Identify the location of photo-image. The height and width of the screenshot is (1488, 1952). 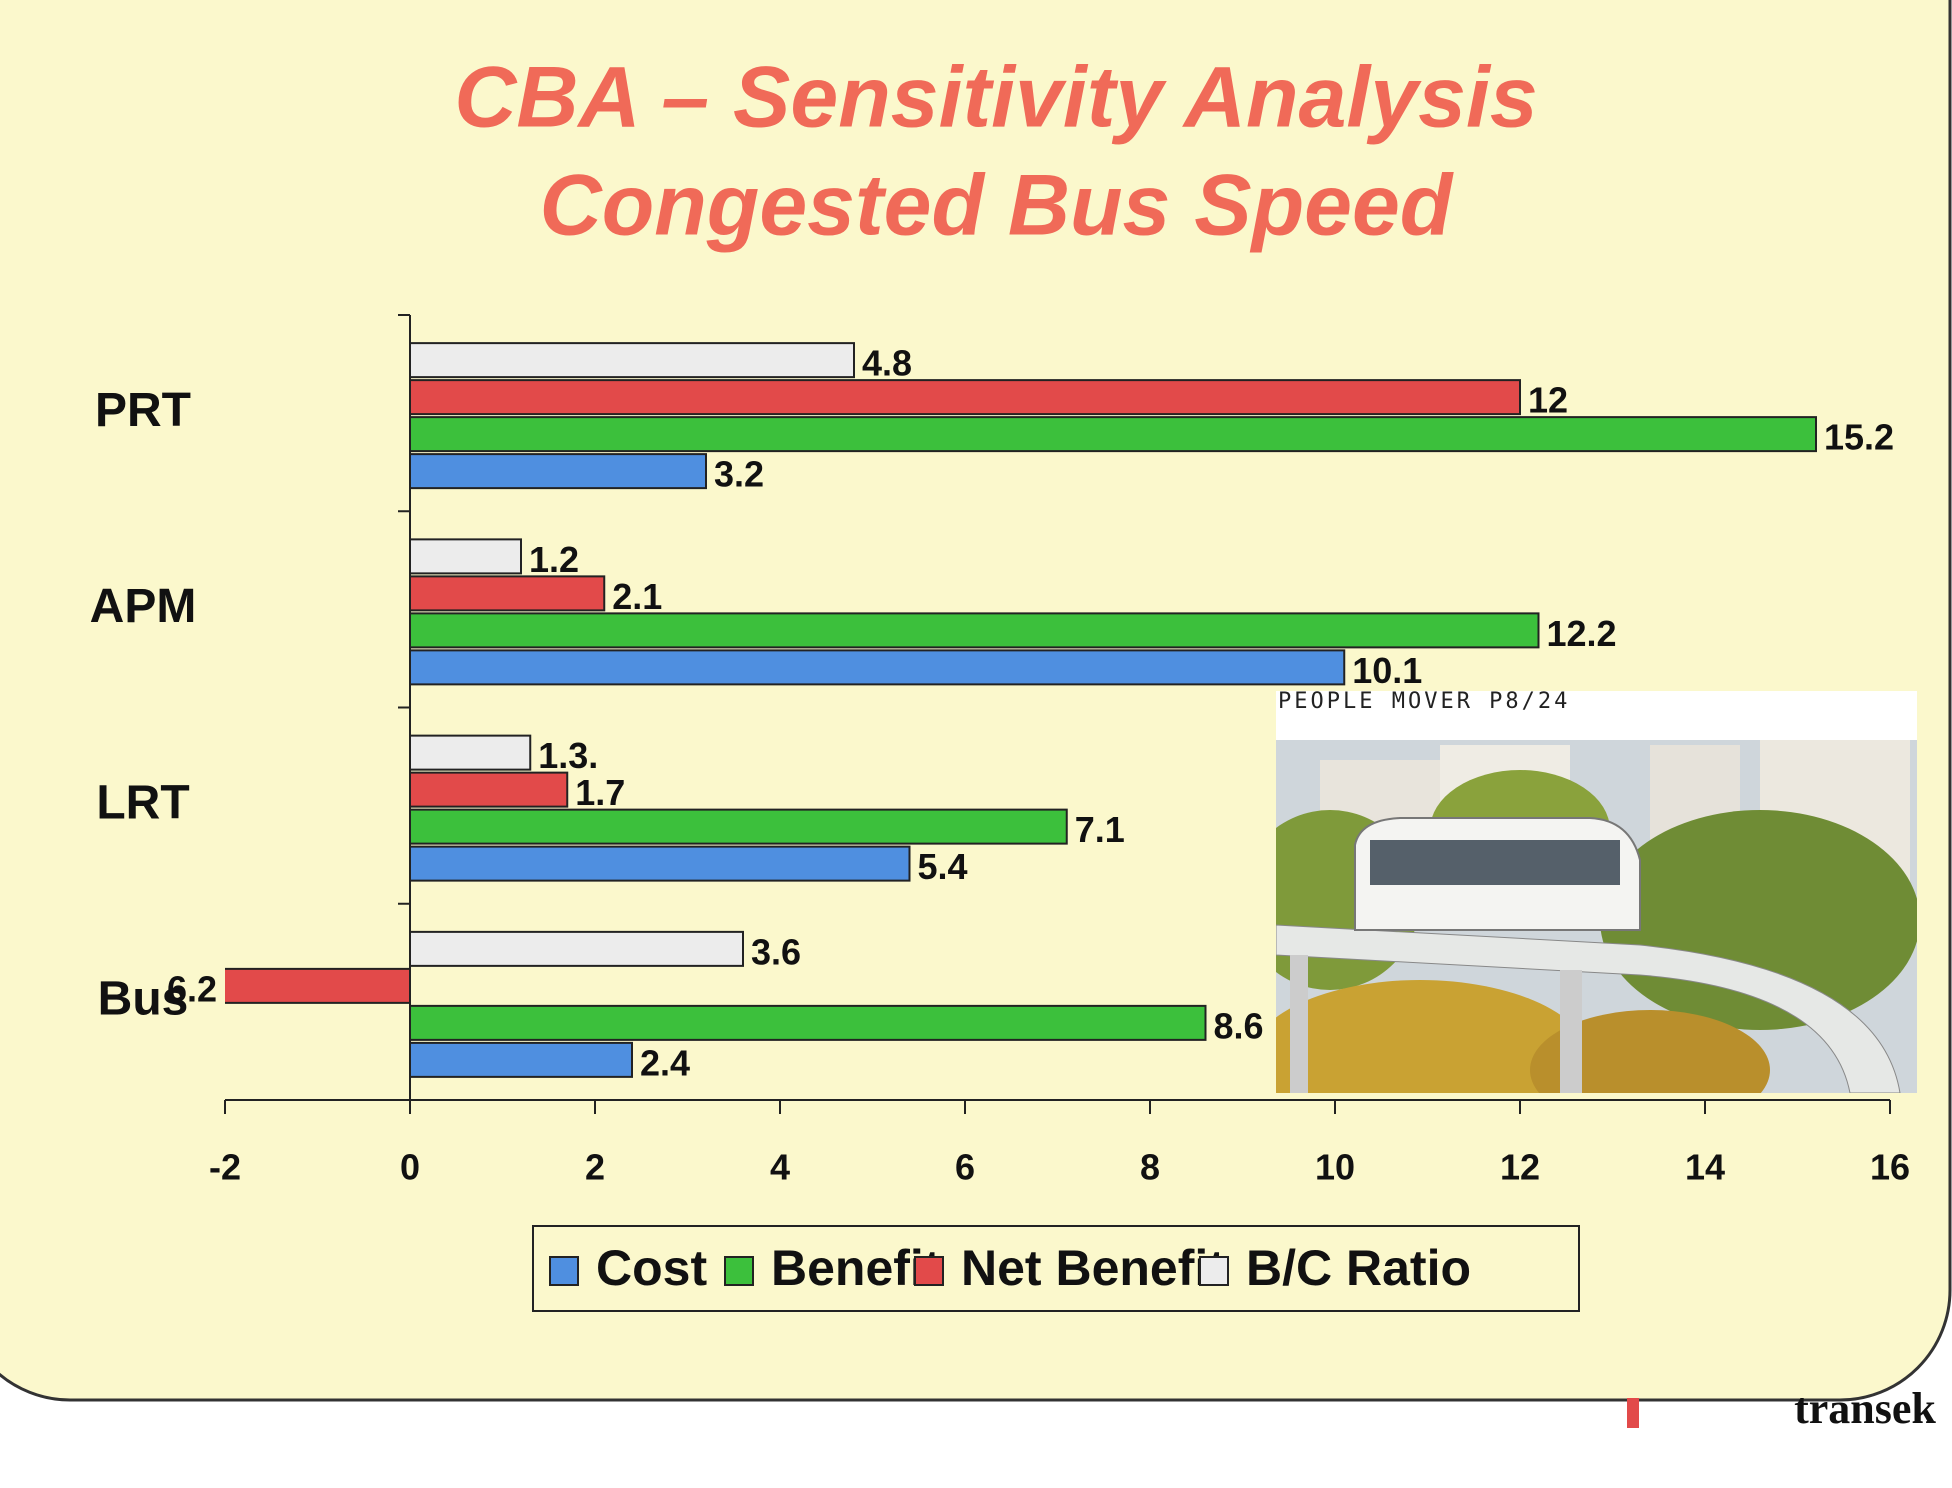
(1596, 916).